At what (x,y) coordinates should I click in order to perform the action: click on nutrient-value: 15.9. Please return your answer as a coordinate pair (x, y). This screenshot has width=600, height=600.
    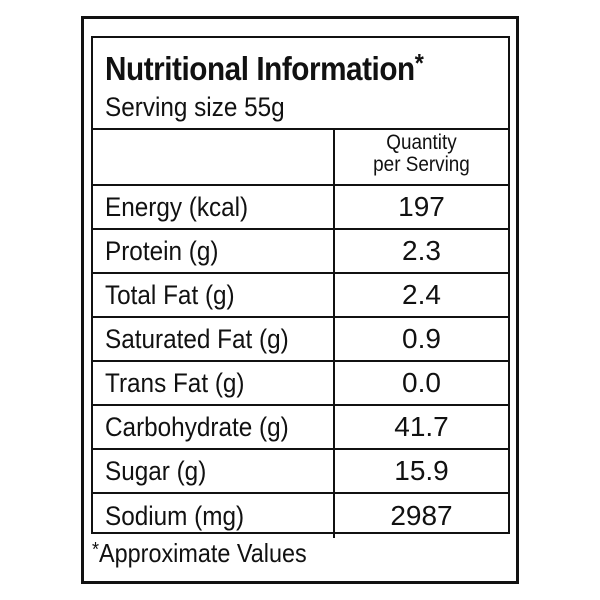
    Looking at the image, I should click on (421, 470).